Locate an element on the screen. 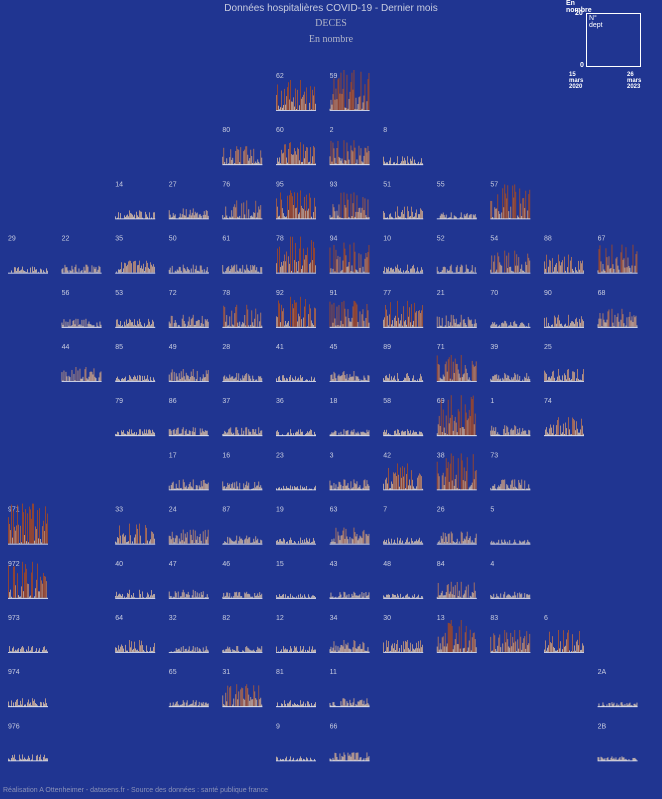 The width and height of the screenshot is (662, 799). dept-label: 41 is located at coordinates (280, 347).